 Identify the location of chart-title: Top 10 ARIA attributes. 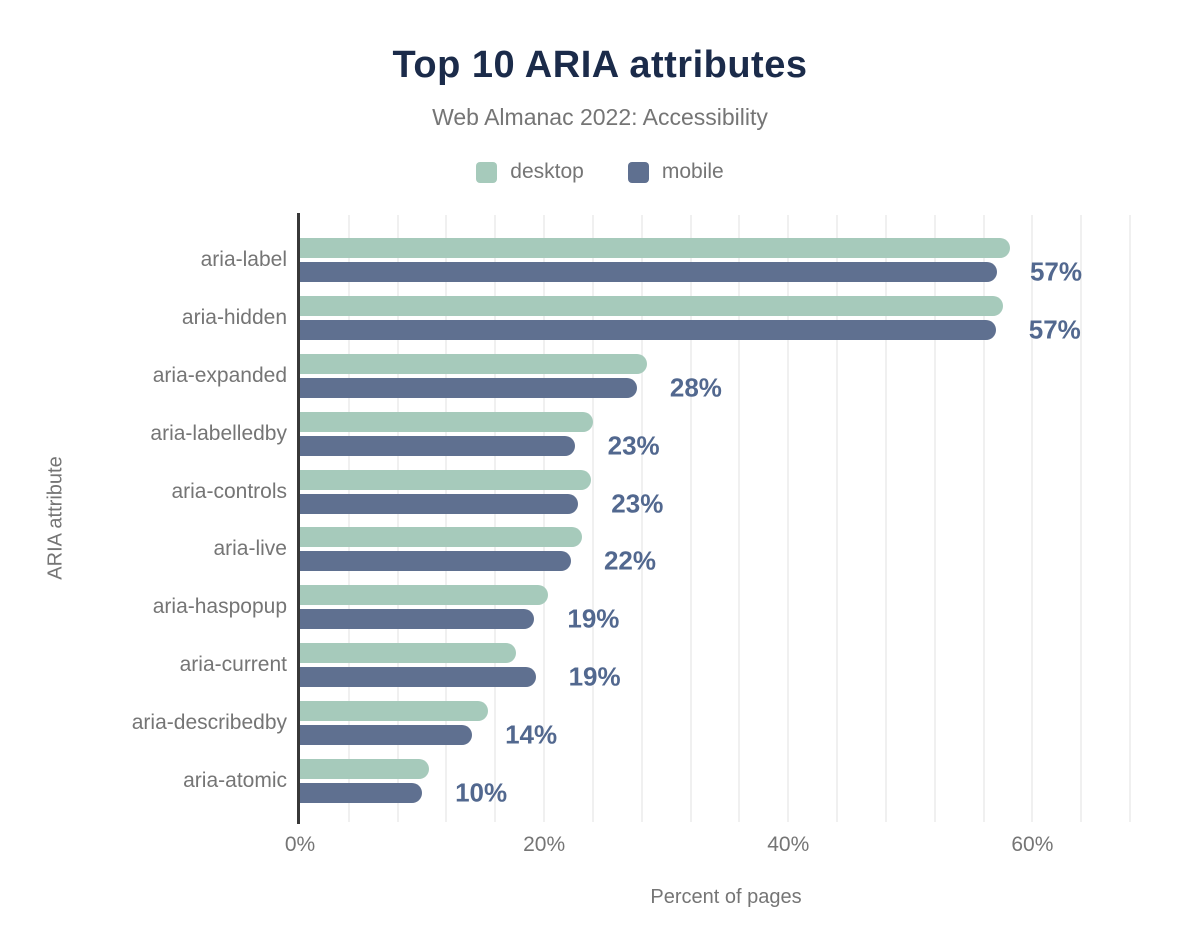
(600, 65).